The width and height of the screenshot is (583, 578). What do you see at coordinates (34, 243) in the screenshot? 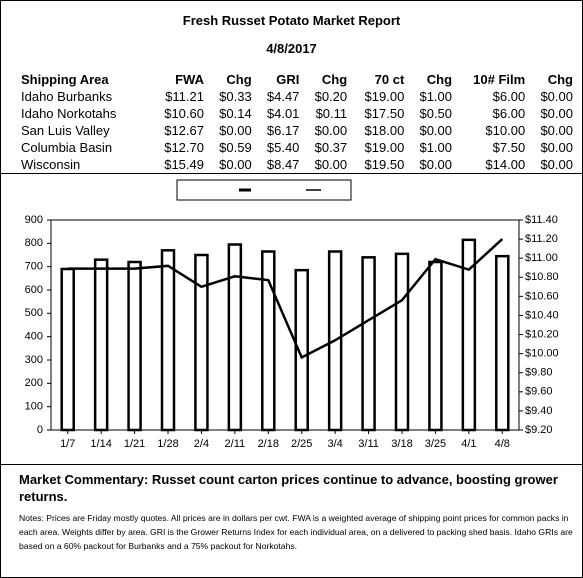
I see `y-tick-label: 800` at bounding box center [34, 243].